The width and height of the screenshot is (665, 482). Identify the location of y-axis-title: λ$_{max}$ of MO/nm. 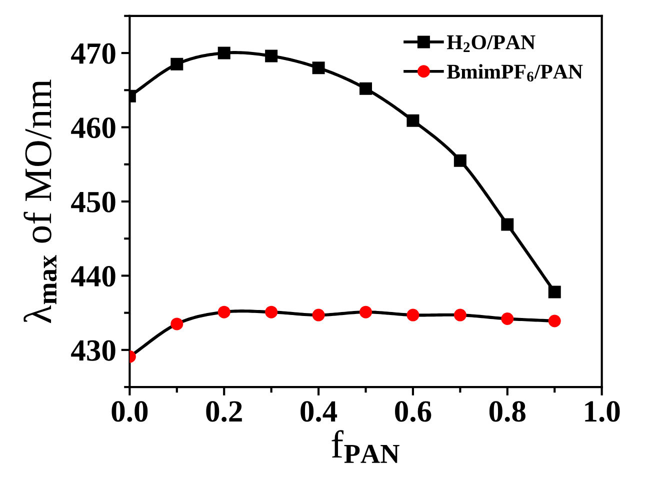
(40, 201).